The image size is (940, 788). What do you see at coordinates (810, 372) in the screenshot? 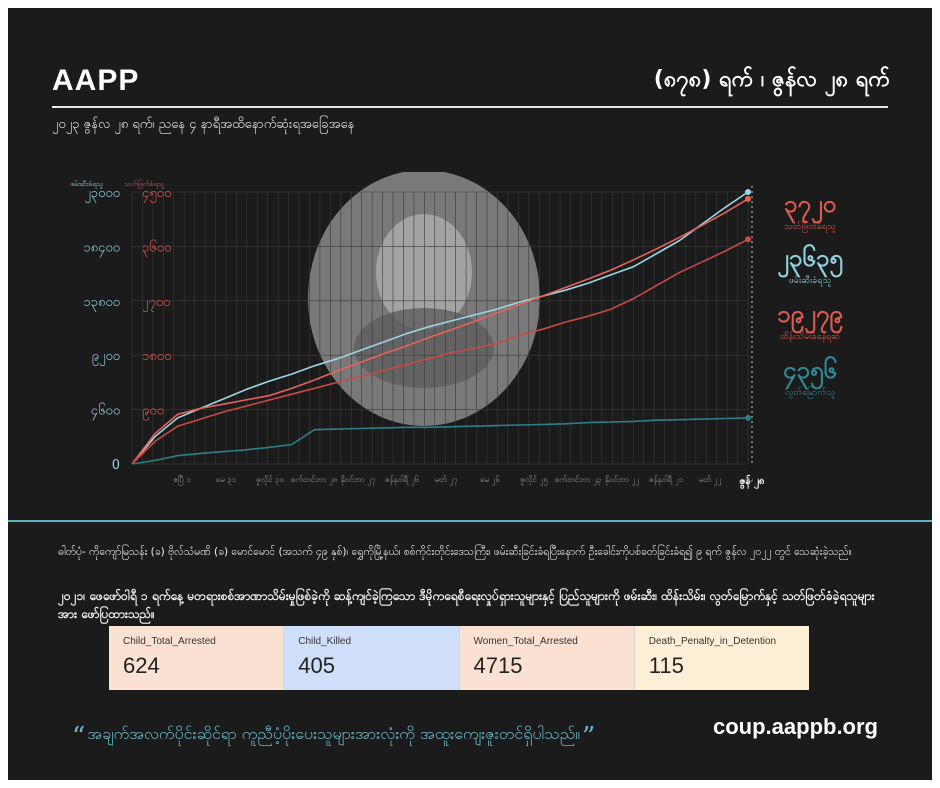
I see `callout-value: ၄၃၅၆` at bounding box center [810, 372].